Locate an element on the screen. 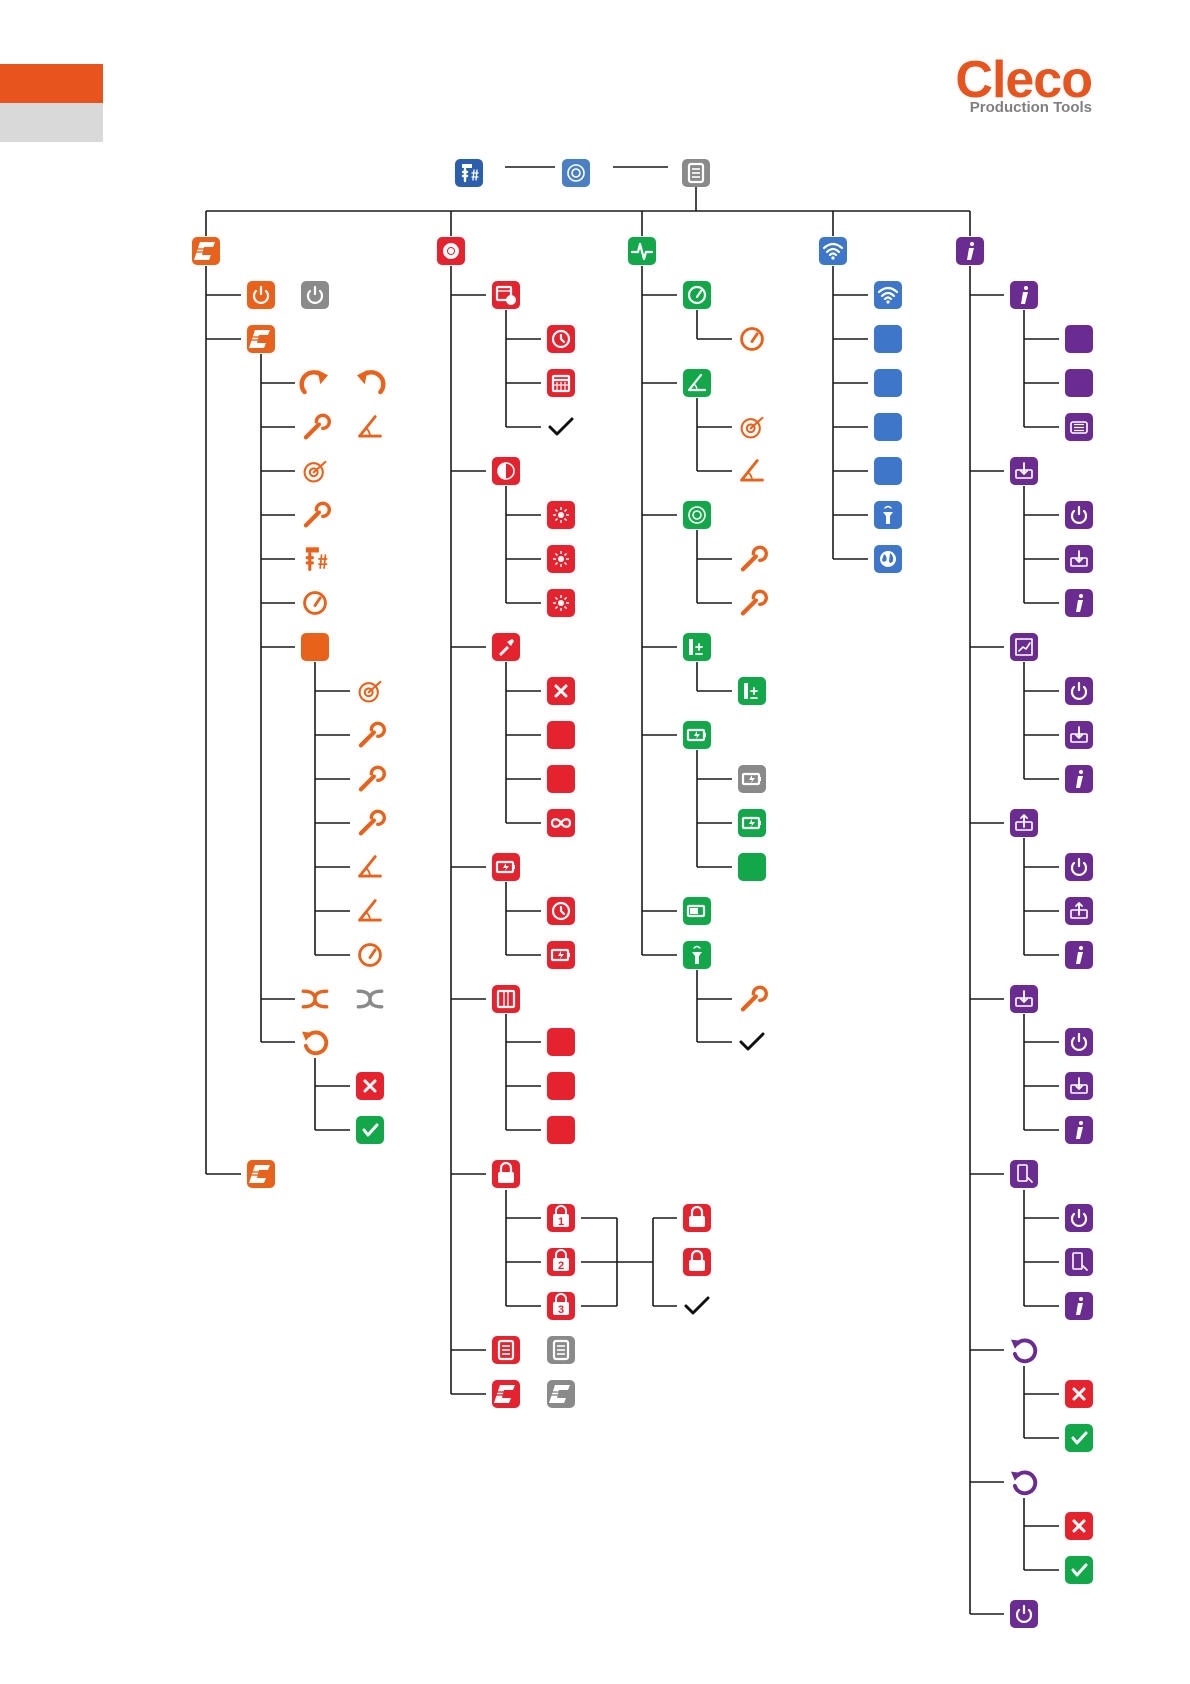 The width and height of the screenshot is (1190, 1684). rotate-cw-icon is located at coordinates (313, 382).